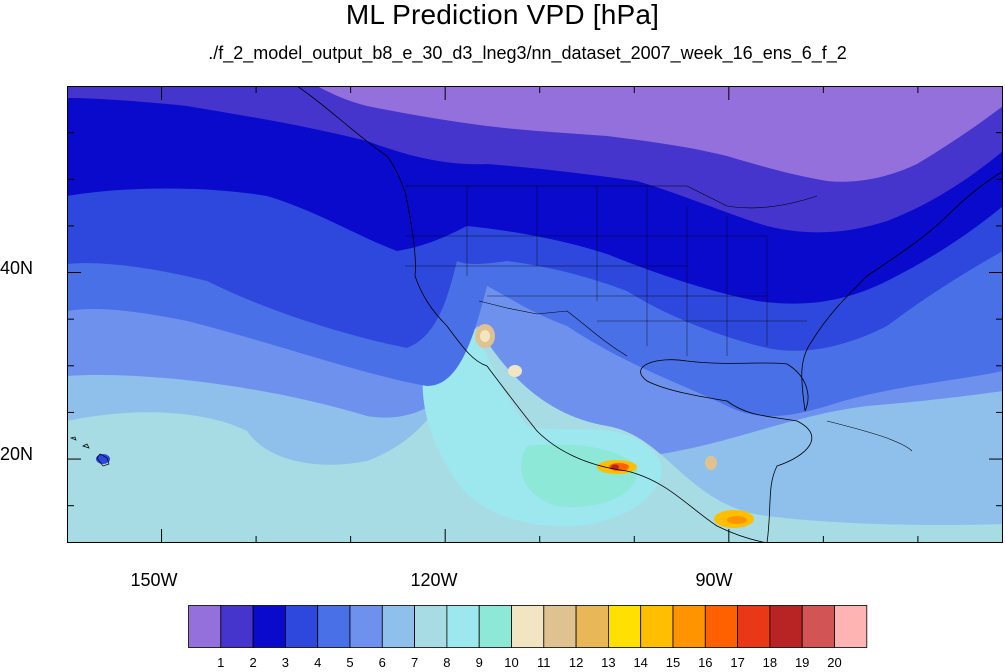 This screenshot has width=1005, height=672. Describe the element at coordinates (660, 134) in the screenshot. I see `band-north-lavender` at that location.